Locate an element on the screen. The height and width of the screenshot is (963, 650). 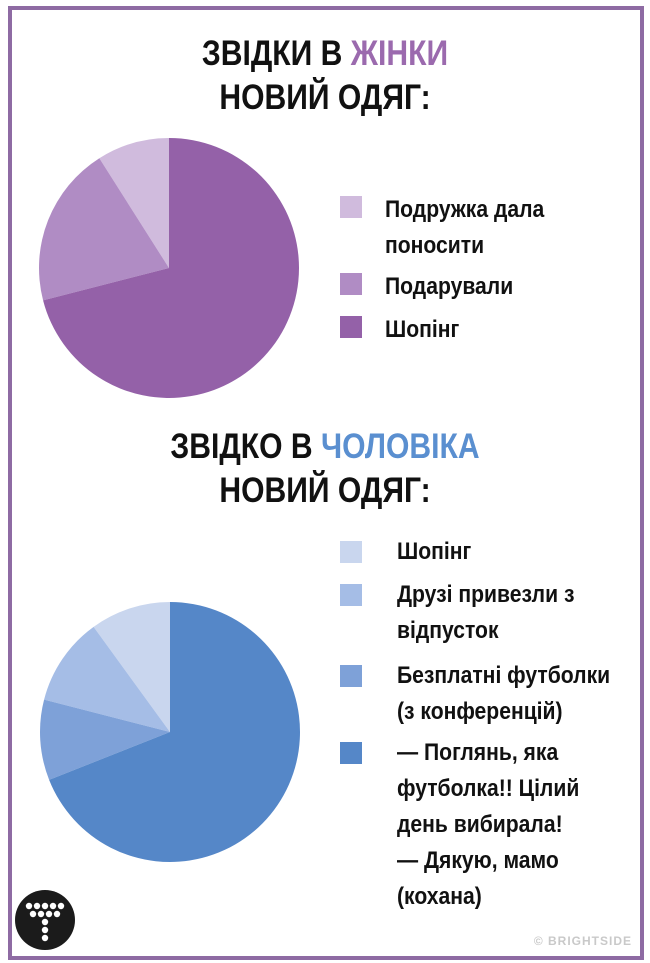
chart1-pie is located at coordinates (169, 268).